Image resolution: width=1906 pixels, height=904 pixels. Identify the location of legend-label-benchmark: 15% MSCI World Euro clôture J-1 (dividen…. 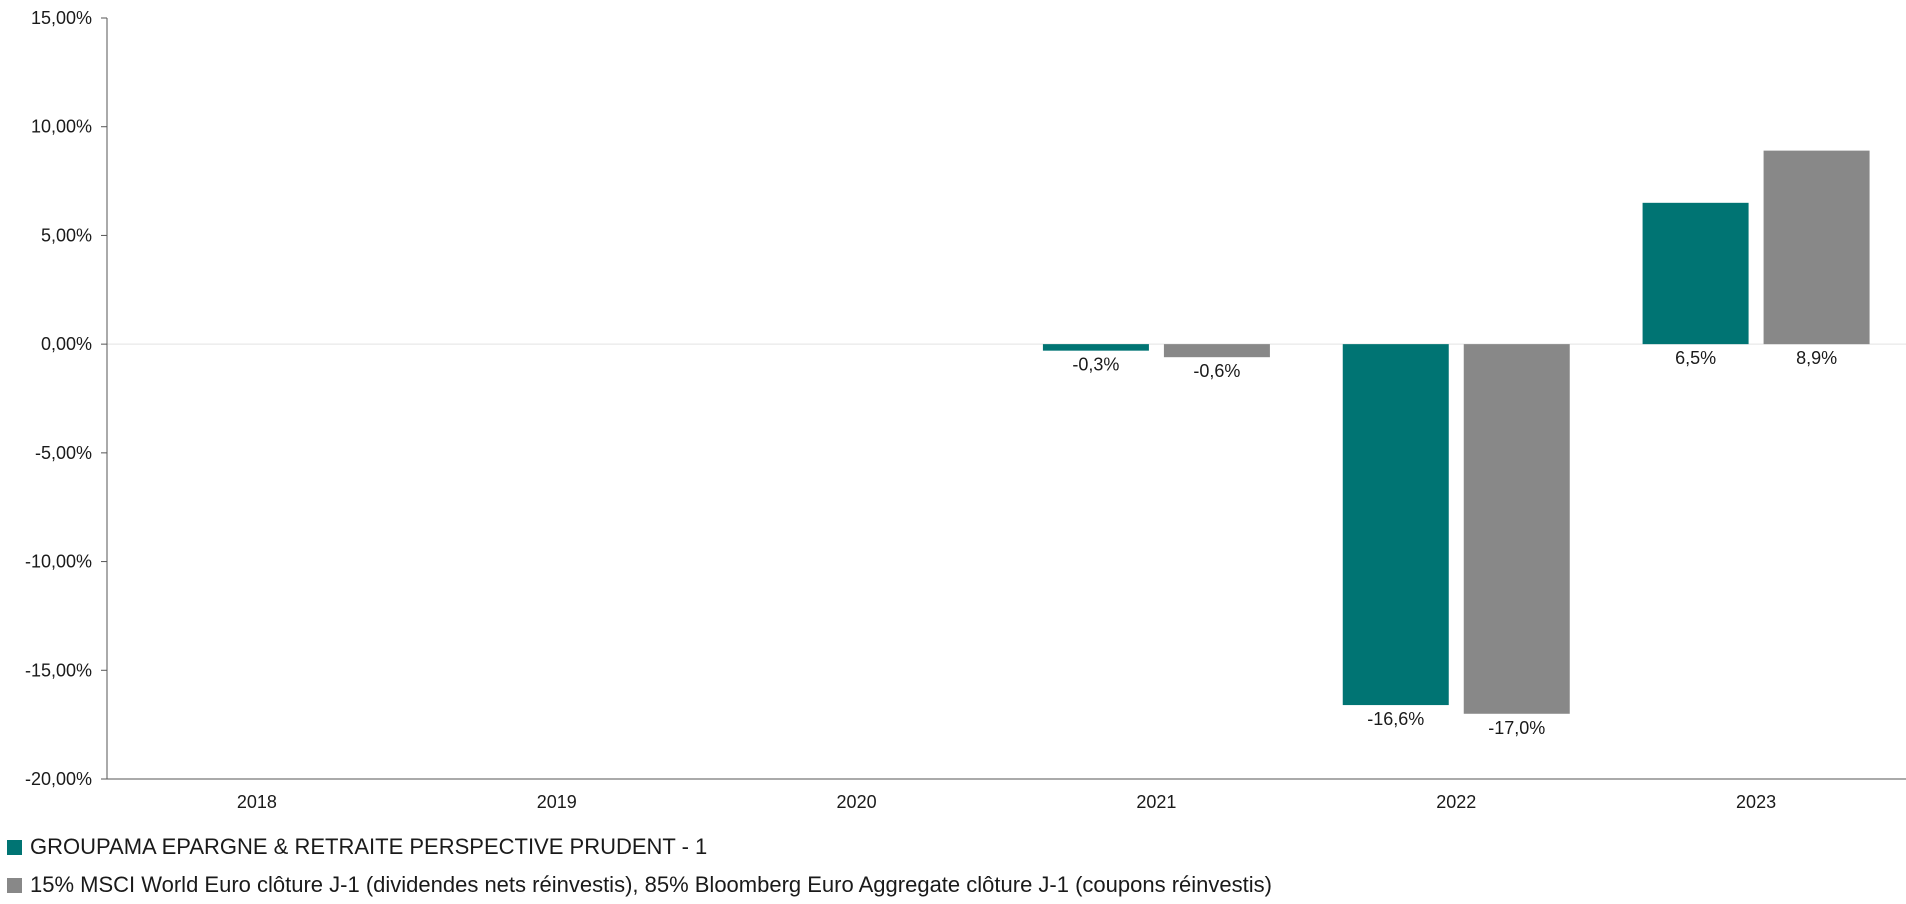
(651, 884).